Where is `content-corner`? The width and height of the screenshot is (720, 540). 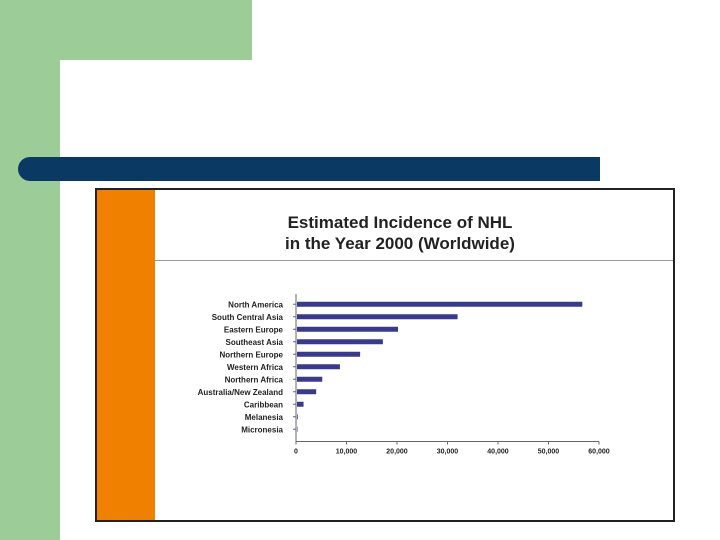 content-corner is located at coordinates (90, 90).